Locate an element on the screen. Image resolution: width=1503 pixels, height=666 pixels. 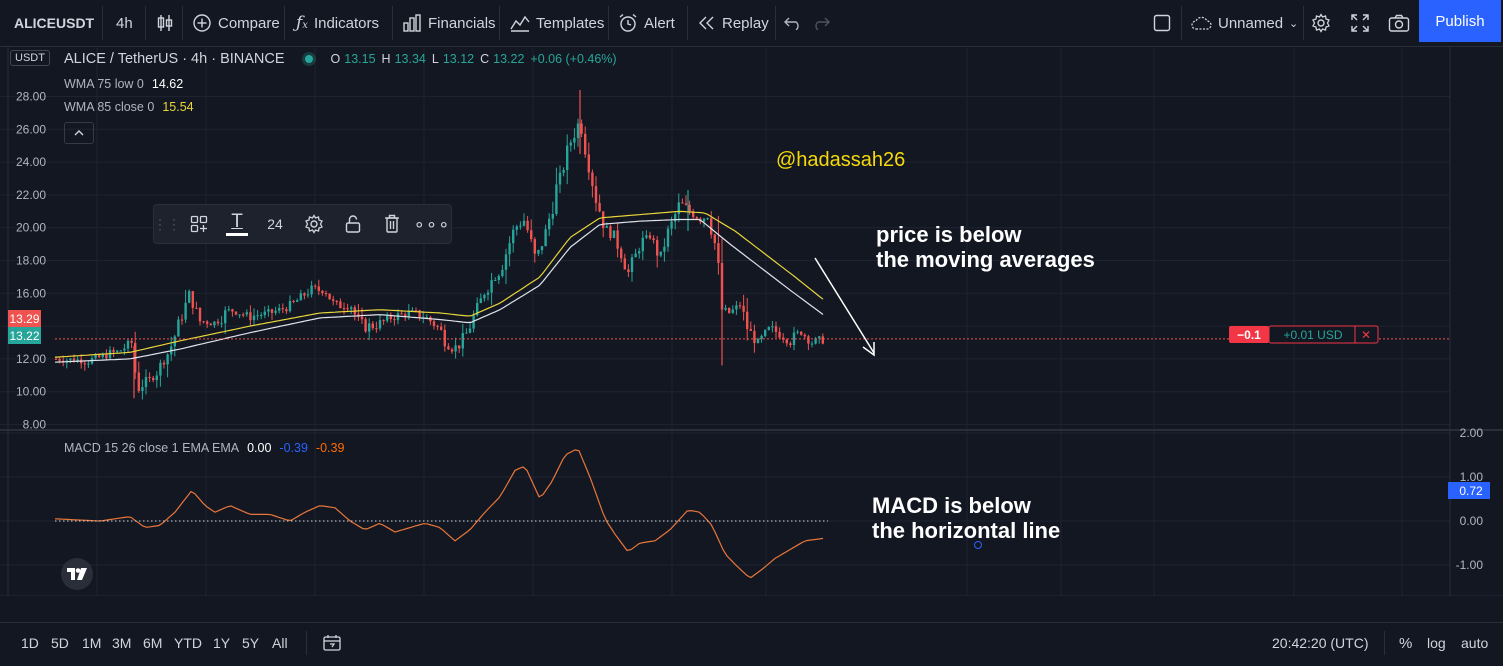
log-toggle: log is located at coordinates (1436, 643).